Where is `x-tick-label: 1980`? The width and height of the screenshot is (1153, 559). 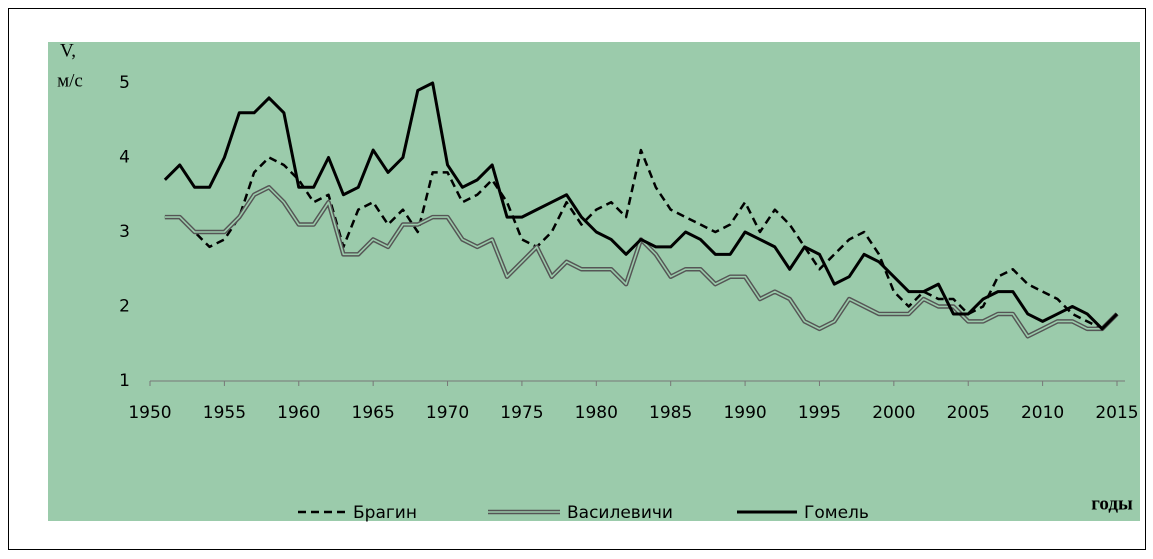 x-tick-label: 1980 is located at coordinates (596, 413).